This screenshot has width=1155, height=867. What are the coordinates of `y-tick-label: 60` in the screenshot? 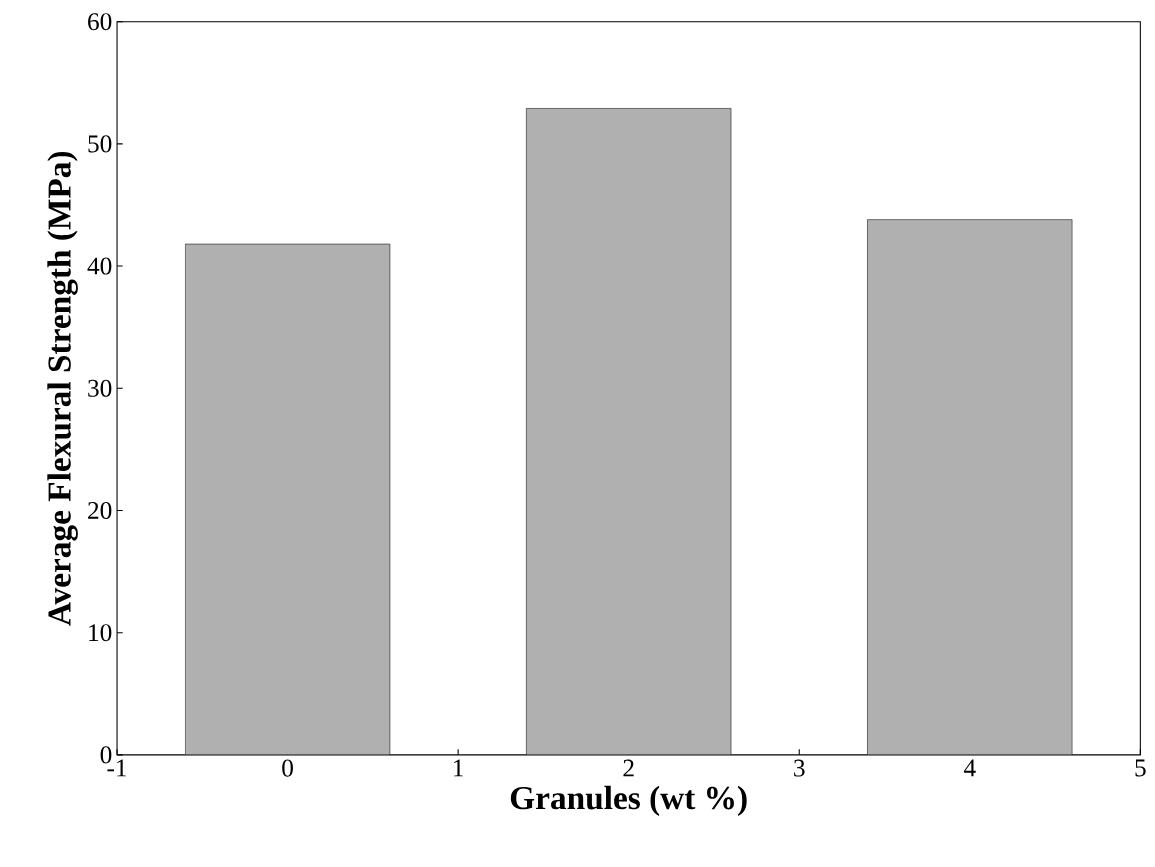 It's located at (100, 22).